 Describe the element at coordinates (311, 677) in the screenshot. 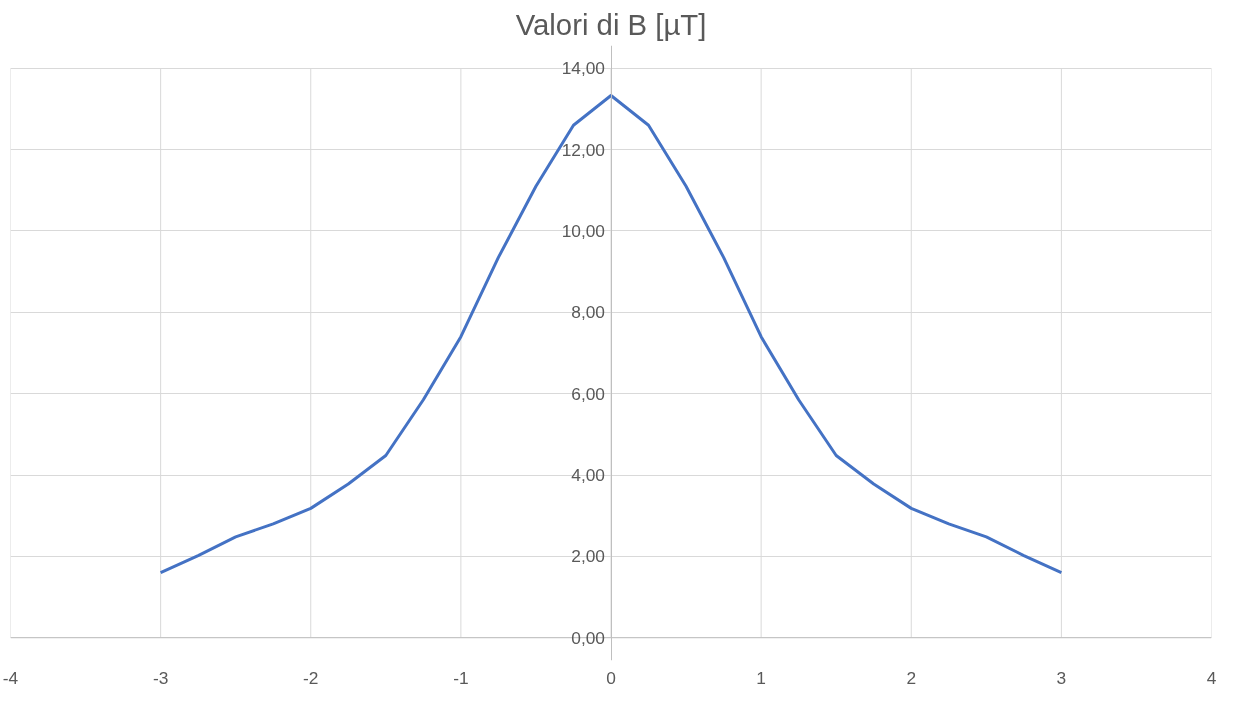

I see `x-tick-label: -2` at that location.